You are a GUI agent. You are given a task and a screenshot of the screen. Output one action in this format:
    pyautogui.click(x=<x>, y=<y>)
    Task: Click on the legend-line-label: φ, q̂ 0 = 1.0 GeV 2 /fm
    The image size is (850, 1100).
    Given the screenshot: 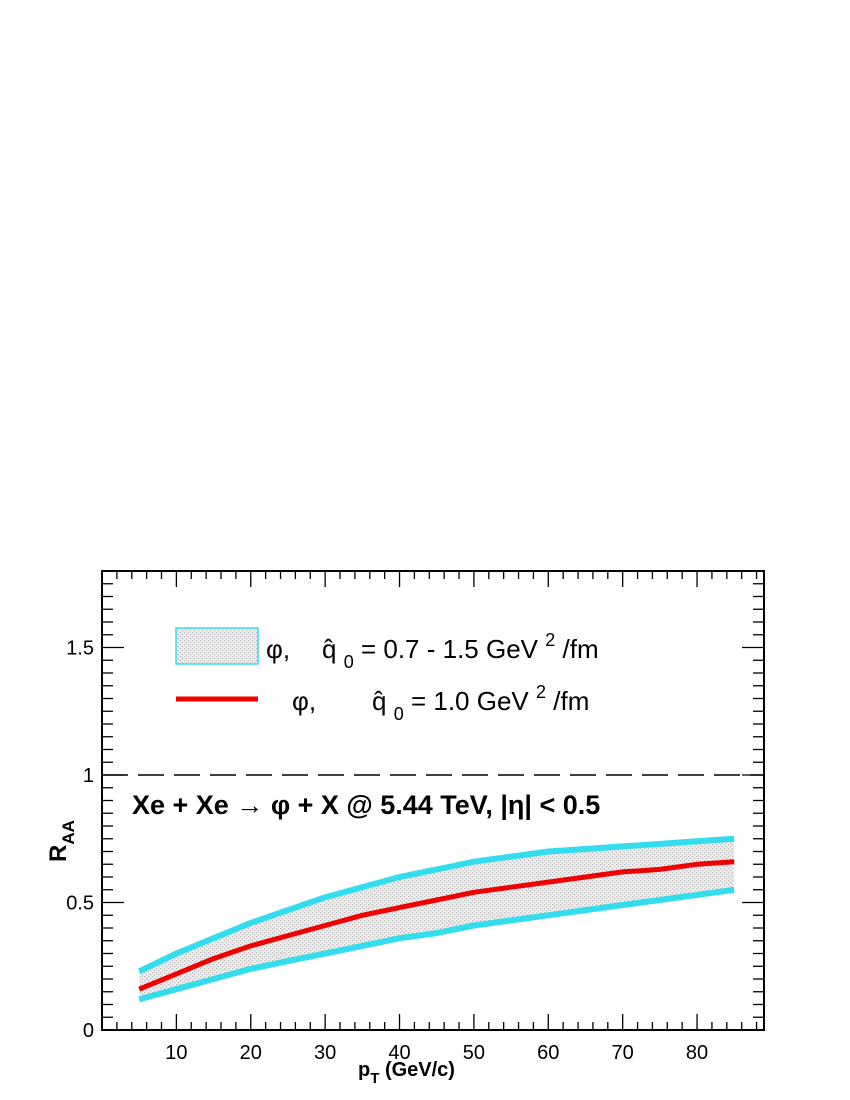 What is the action you would take?
    pyautogui.click(x=440, y=700)
    